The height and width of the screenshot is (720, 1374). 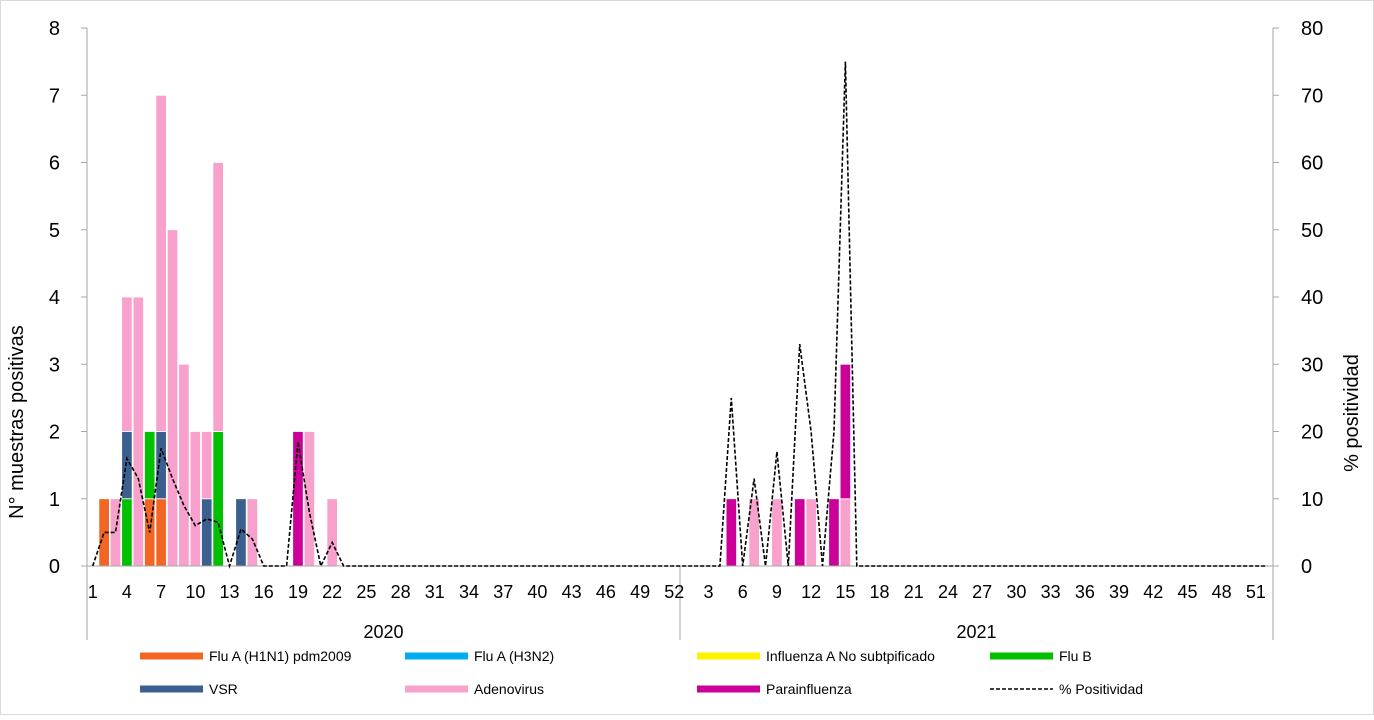 I want to click on x-tick-label: 37, so click(x=503, y=592).